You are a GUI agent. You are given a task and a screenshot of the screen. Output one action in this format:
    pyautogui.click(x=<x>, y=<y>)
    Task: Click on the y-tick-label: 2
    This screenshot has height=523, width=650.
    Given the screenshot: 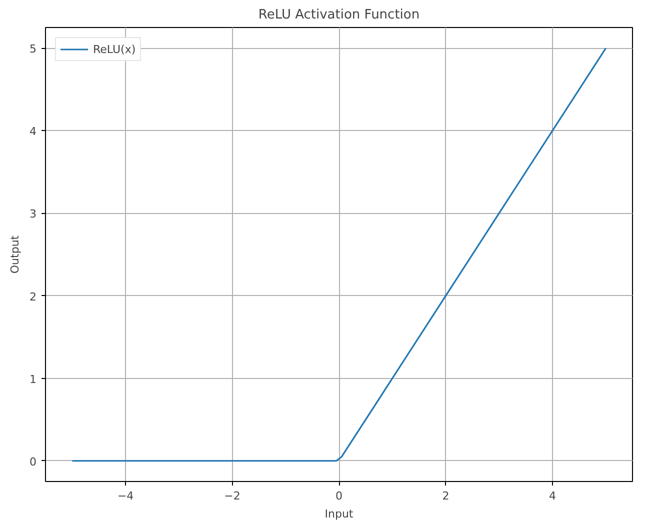 What is the action you would take?
    pyautogui.click(x=33, y=297)
    